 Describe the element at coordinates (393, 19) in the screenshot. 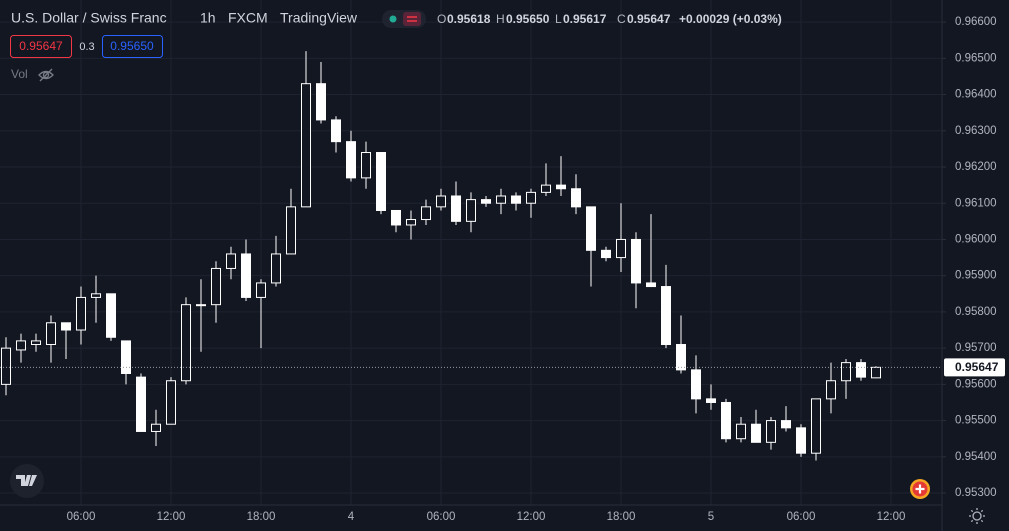

I see `status-dot` at that location.